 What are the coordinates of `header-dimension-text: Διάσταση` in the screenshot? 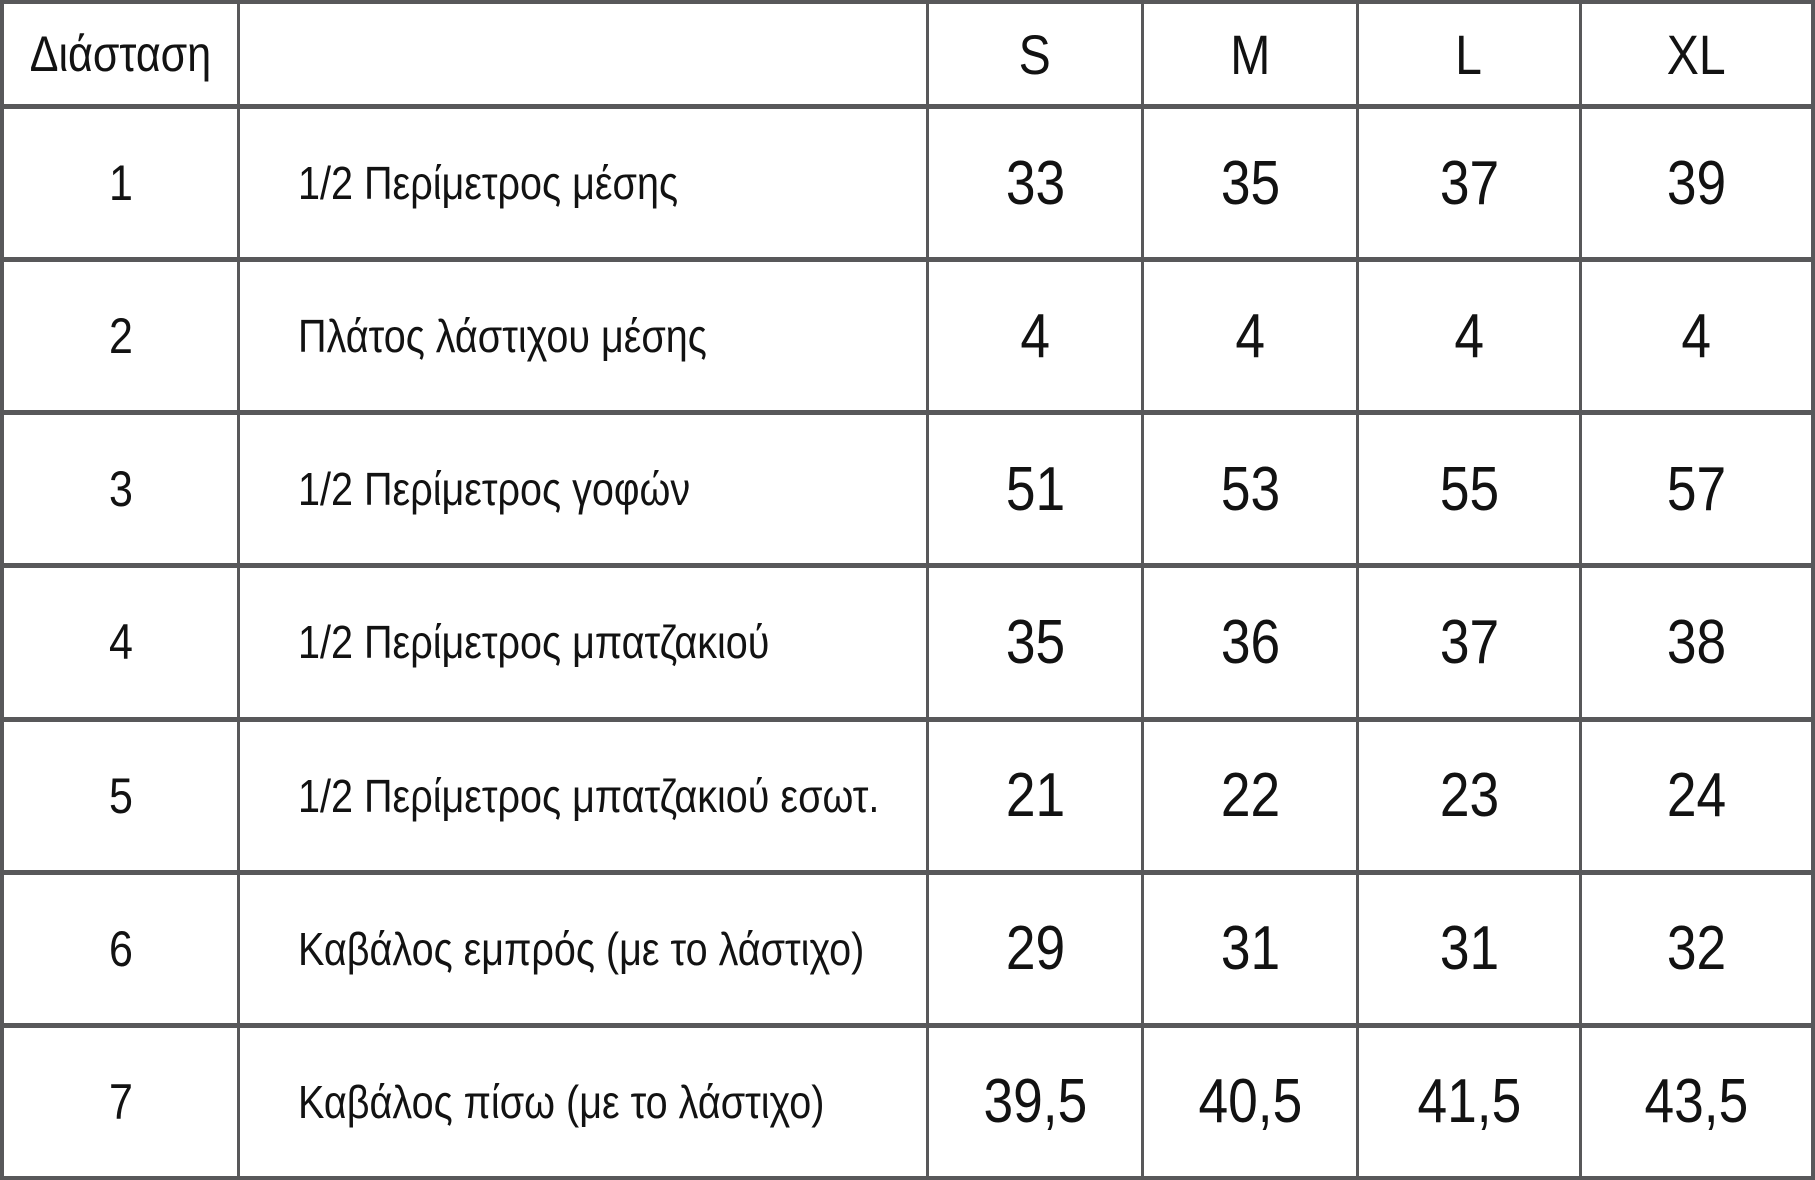 It's located at (120, 54).